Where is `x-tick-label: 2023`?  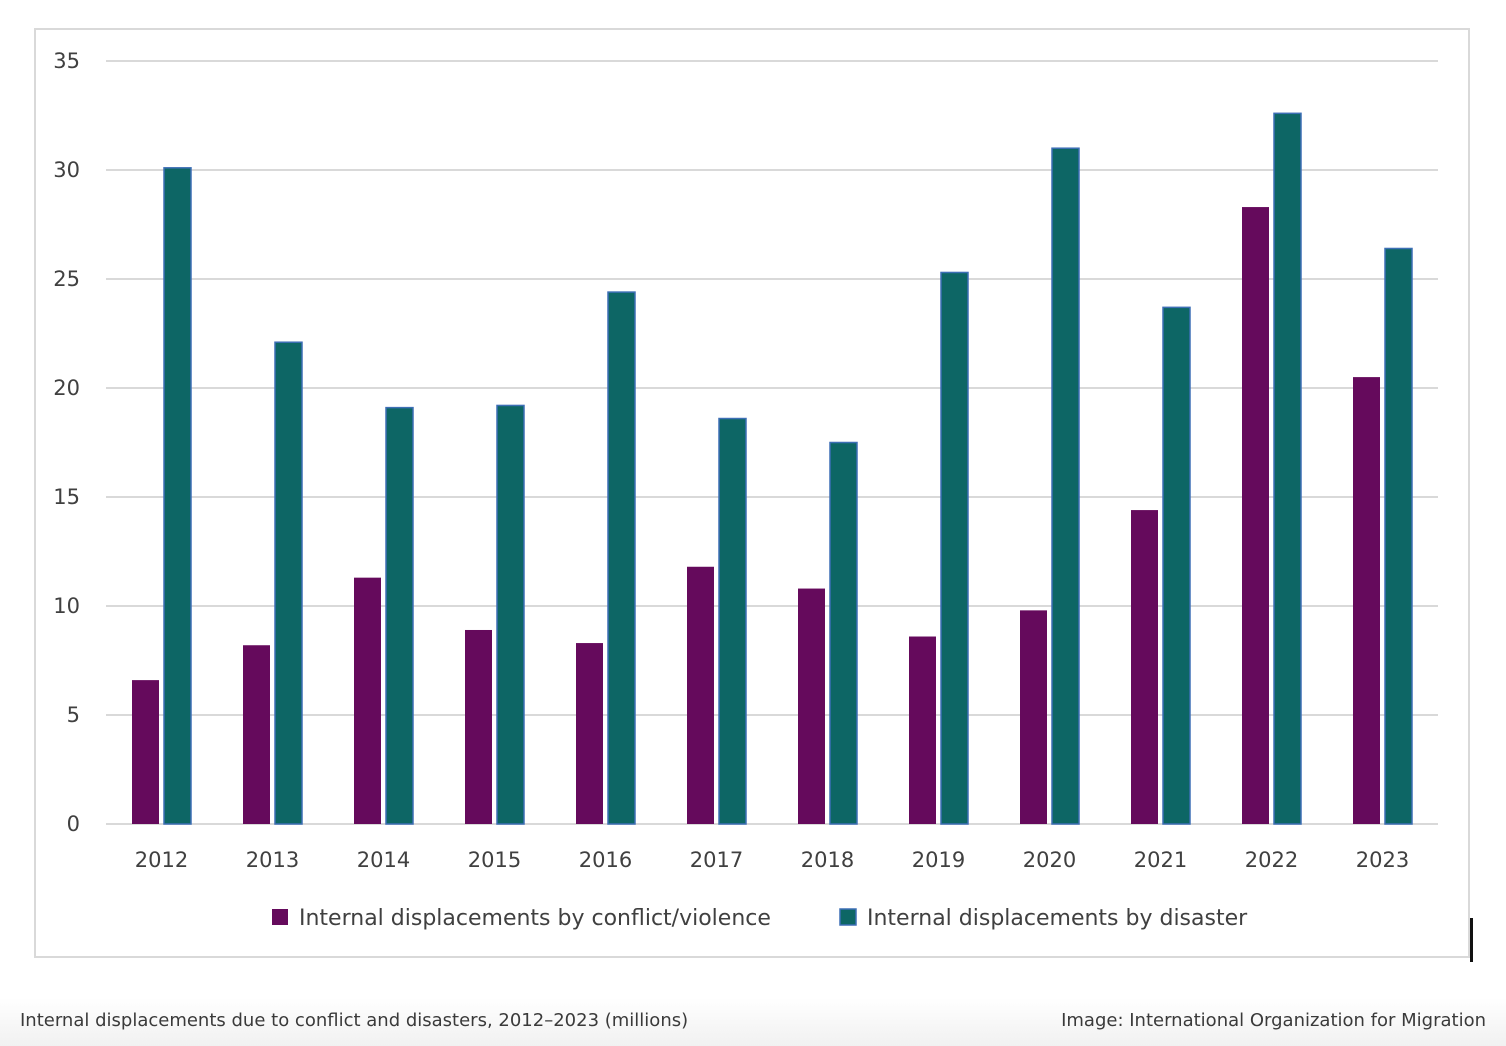 x-tick-label: 2023 is located at coordinates (1382, 860).